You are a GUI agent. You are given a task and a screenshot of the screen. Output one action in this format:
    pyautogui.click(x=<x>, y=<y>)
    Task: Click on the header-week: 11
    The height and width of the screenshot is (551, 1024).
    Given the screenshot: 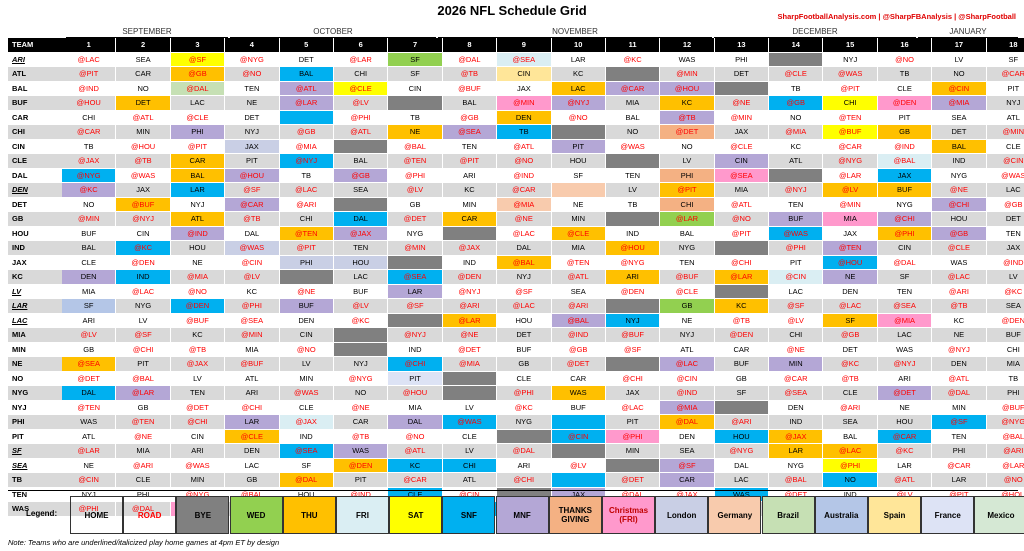 What is the action you would take?
    pyautogui.click(x=633, y=45)
    